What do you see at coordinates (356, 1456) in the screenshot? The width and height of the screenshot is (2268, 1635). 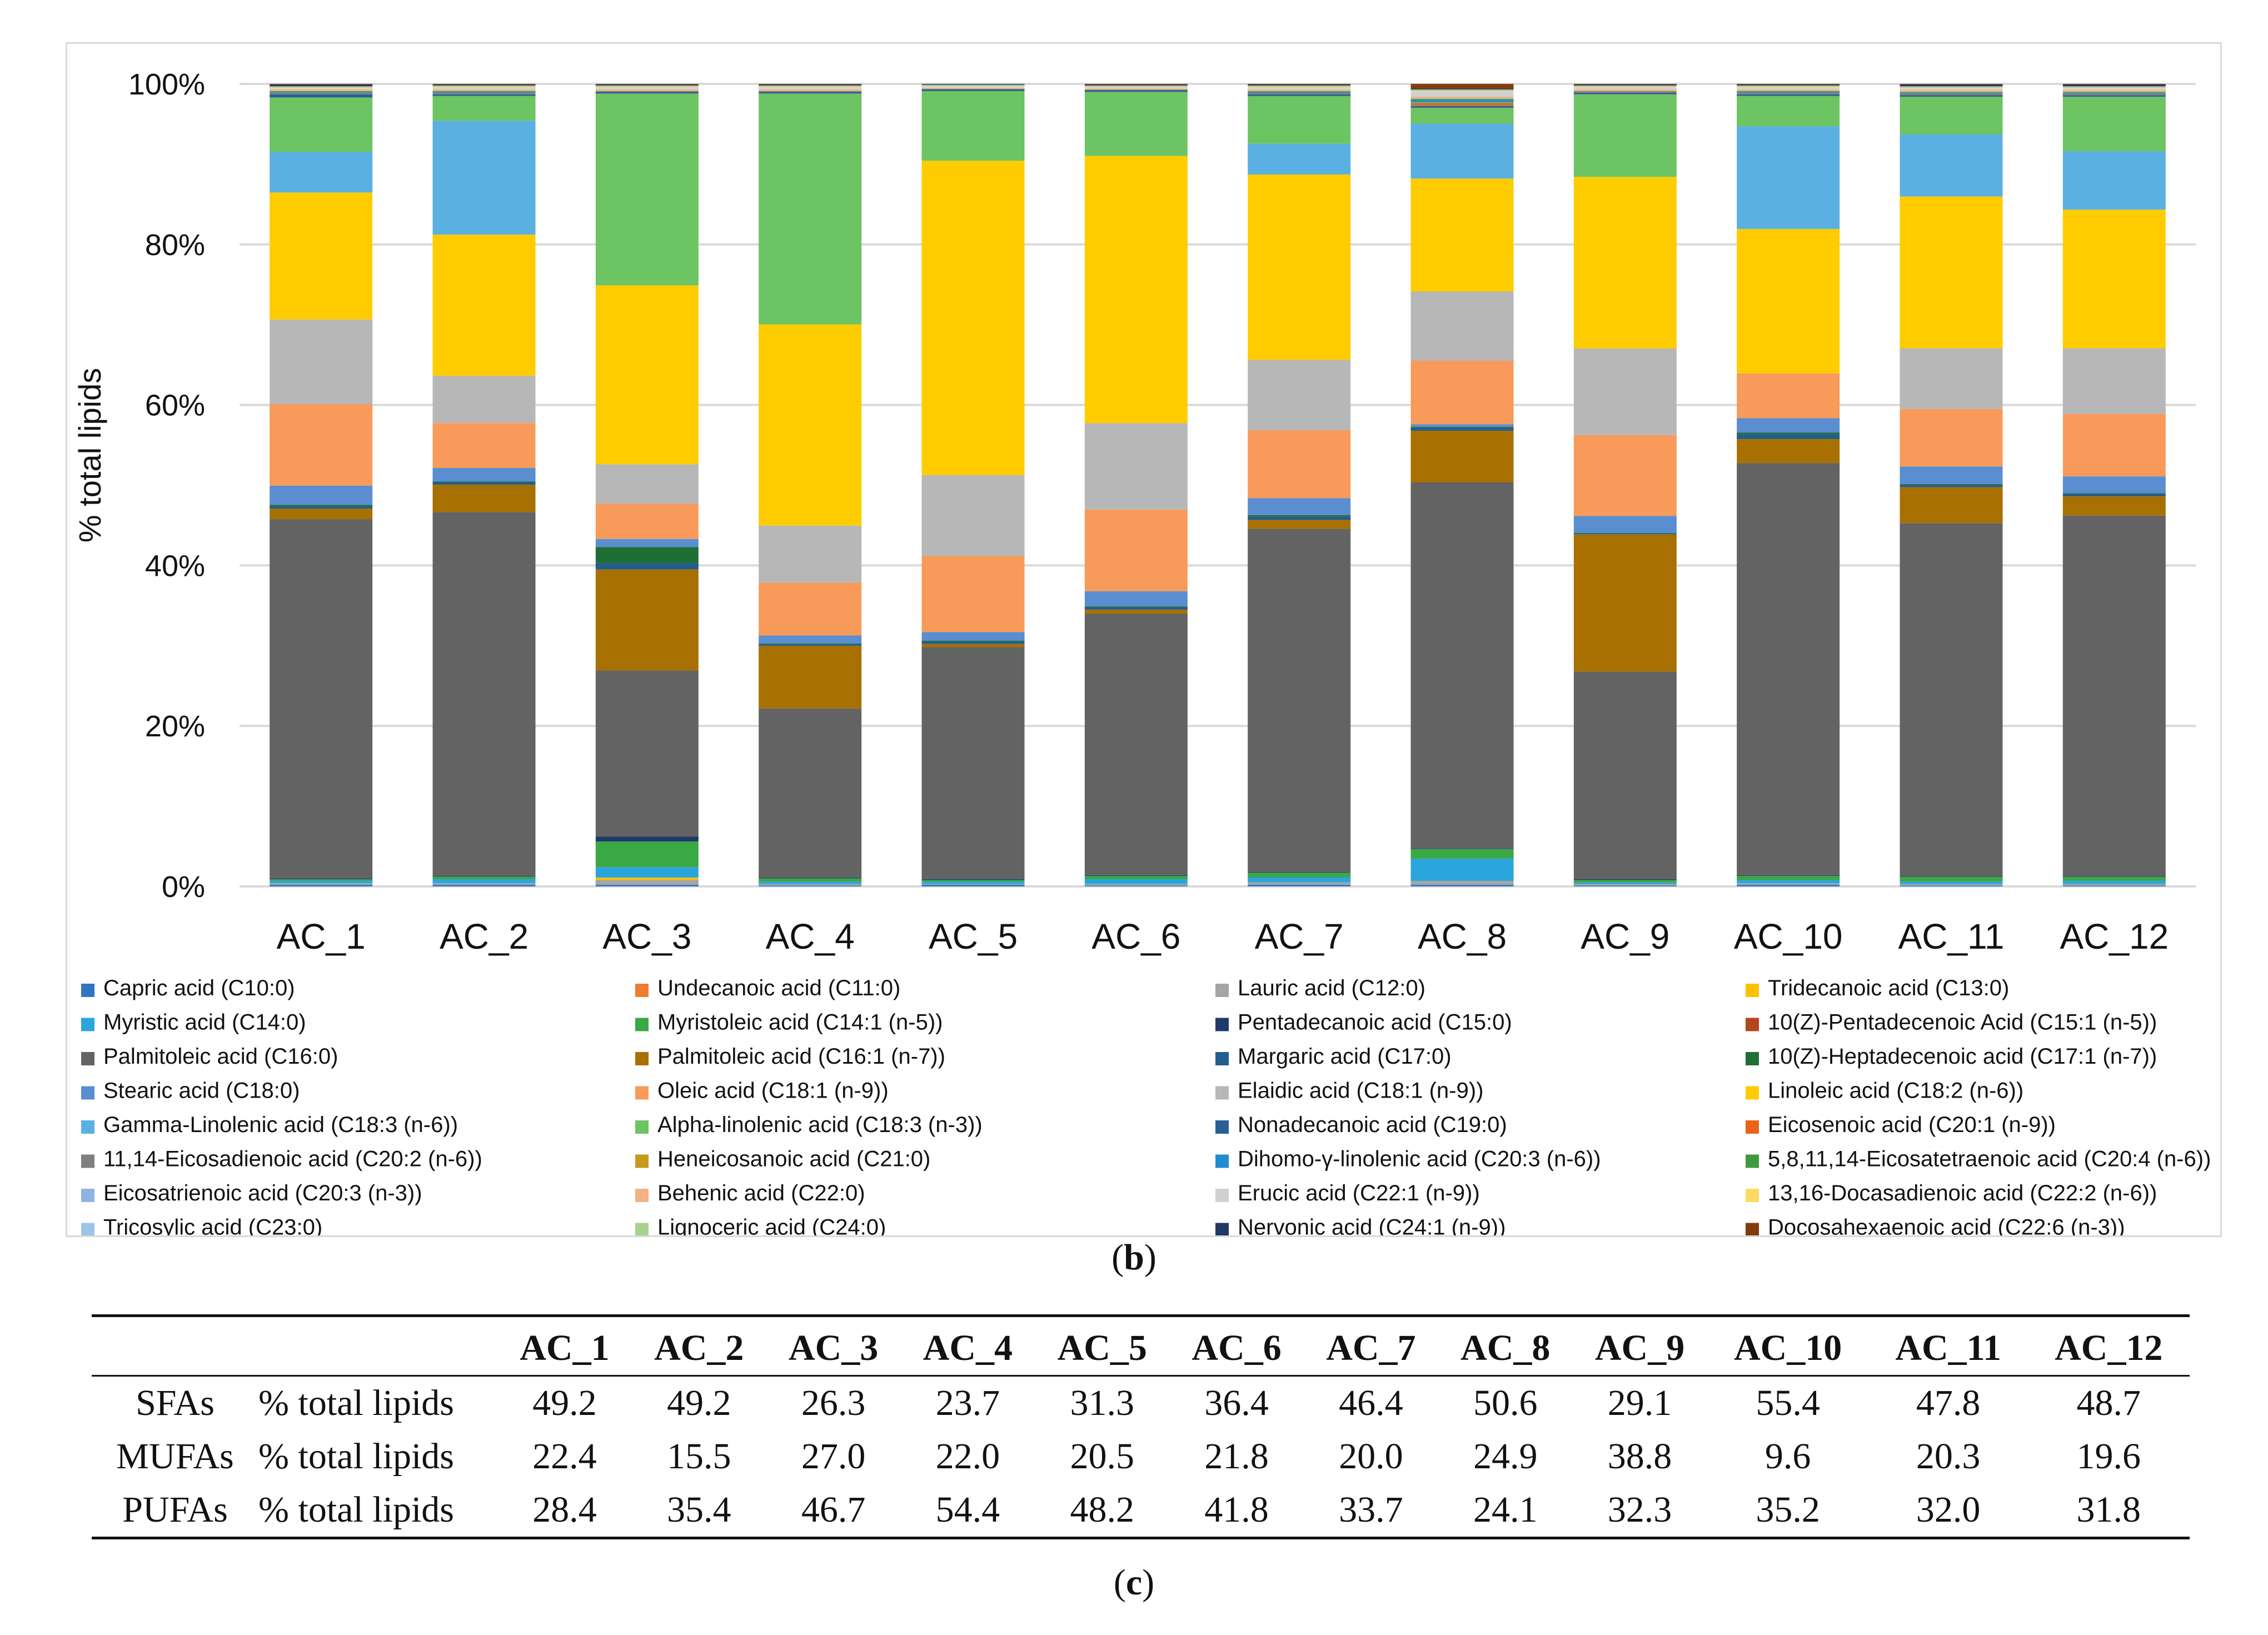 I see `row-unit: % total lipids` at bounding box center [356, 1456].